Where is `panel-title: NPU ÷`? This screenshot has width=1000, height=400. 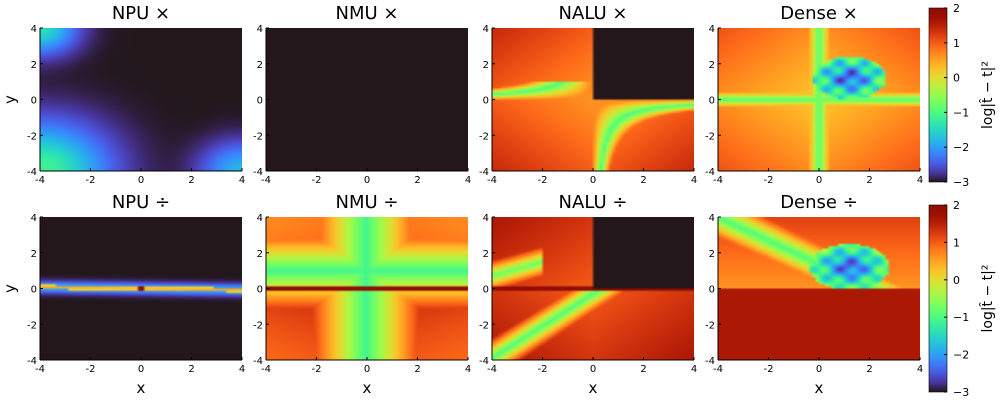 panel-title: NPU ÷ is located at coordinates (141, 202).